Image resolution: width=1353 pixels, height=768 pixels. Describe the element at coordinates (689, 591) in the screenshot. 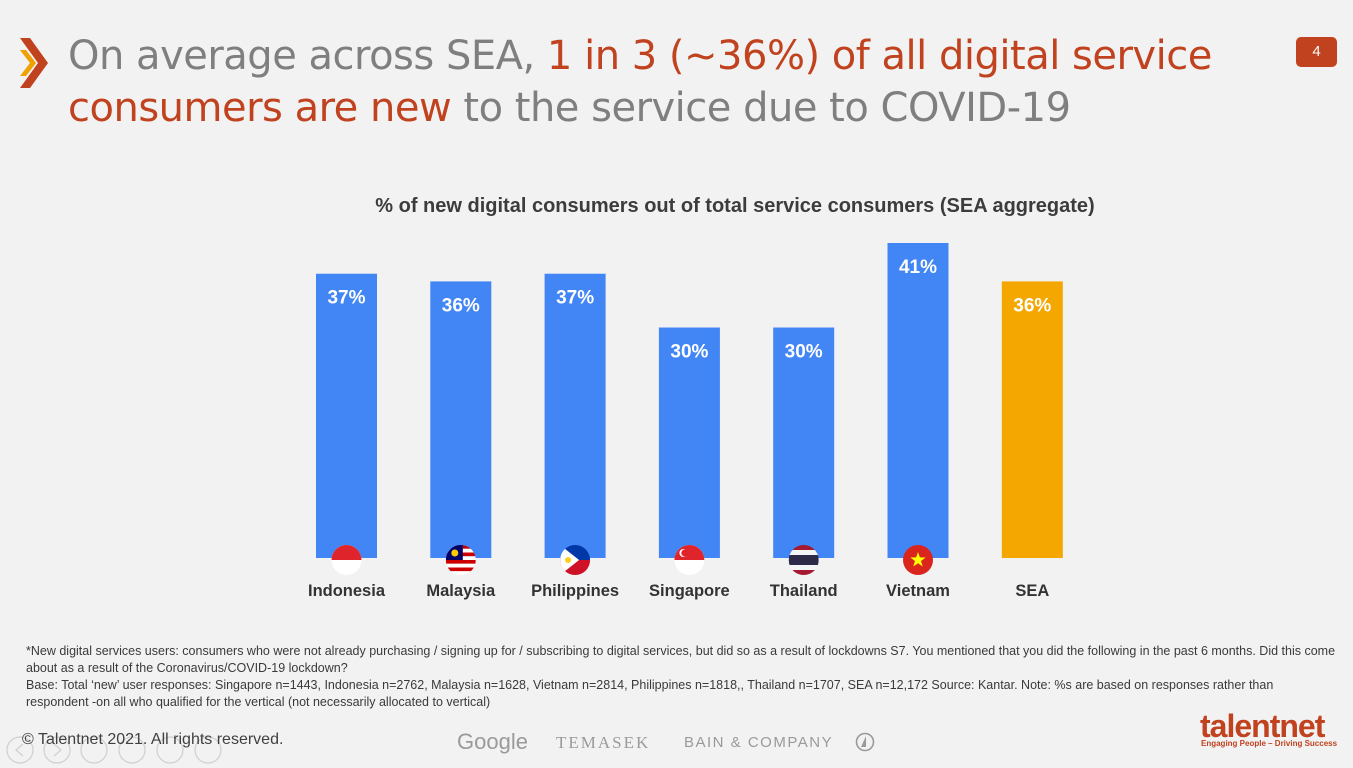

I see `category-label: Singapore` at that location.